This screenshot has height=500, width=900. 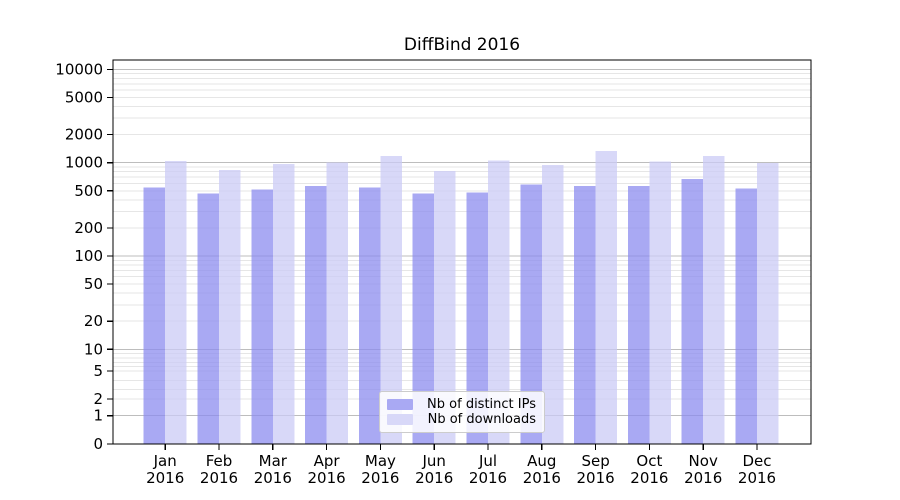 I want to click on y-tick-label: 1000, so click(x=84, y=163).